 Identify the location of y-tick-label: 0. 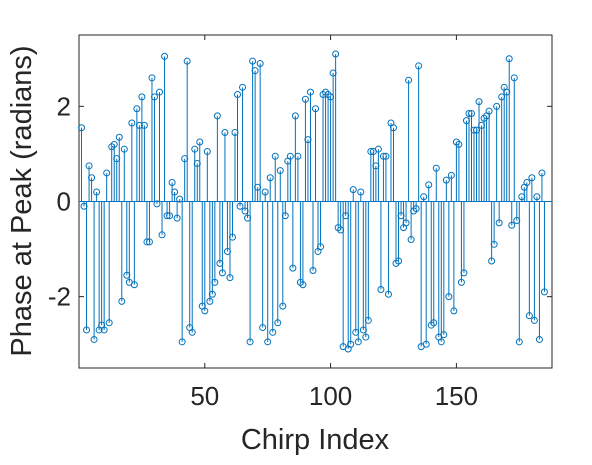
(64, 202).